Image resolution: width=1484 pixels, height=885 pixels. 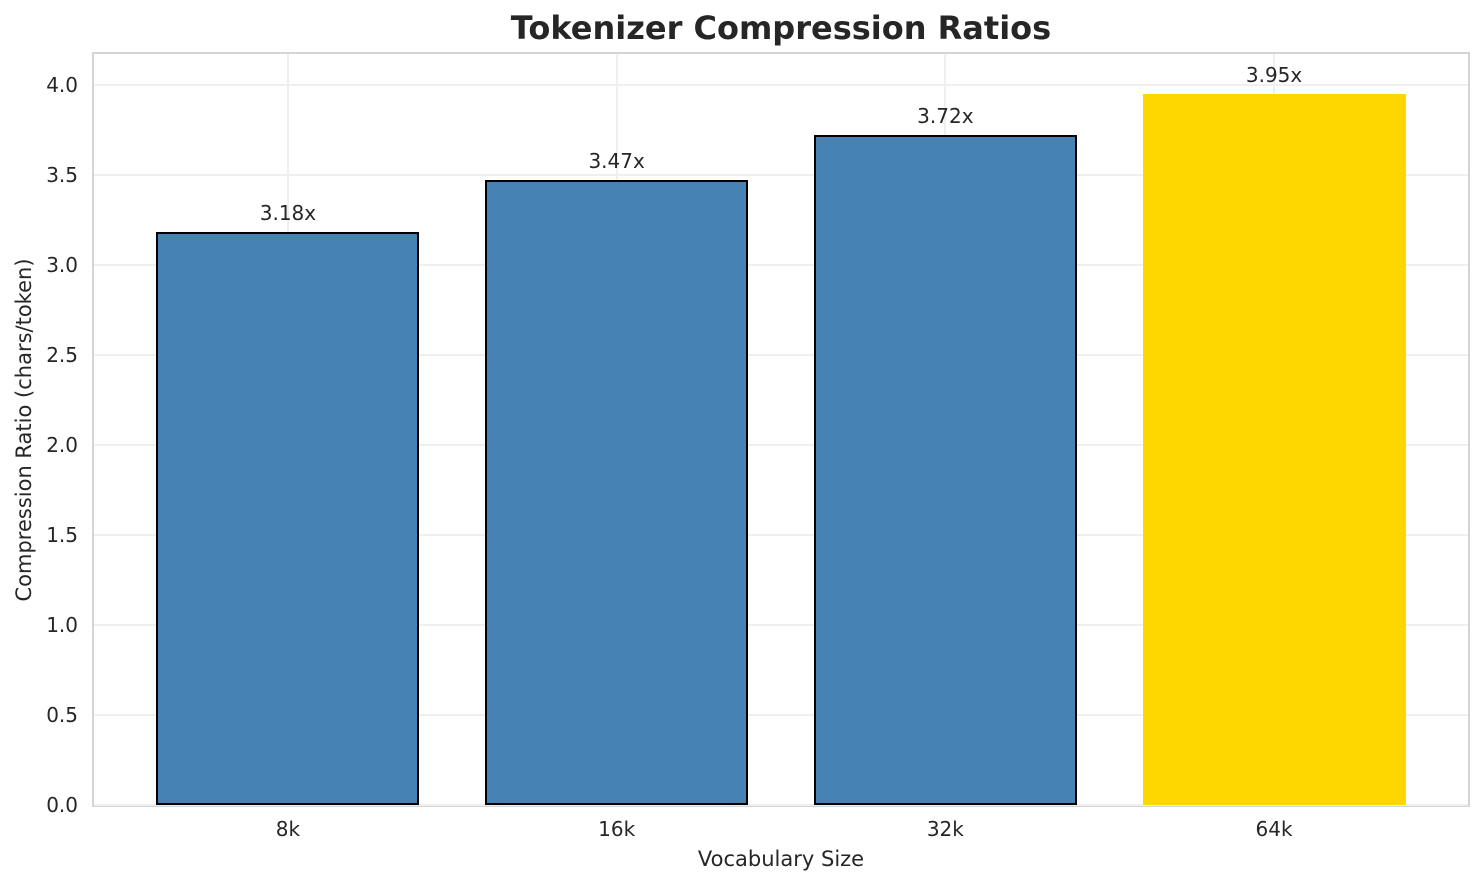 I want to click on bar-64k, so click(x=1274, y=449).